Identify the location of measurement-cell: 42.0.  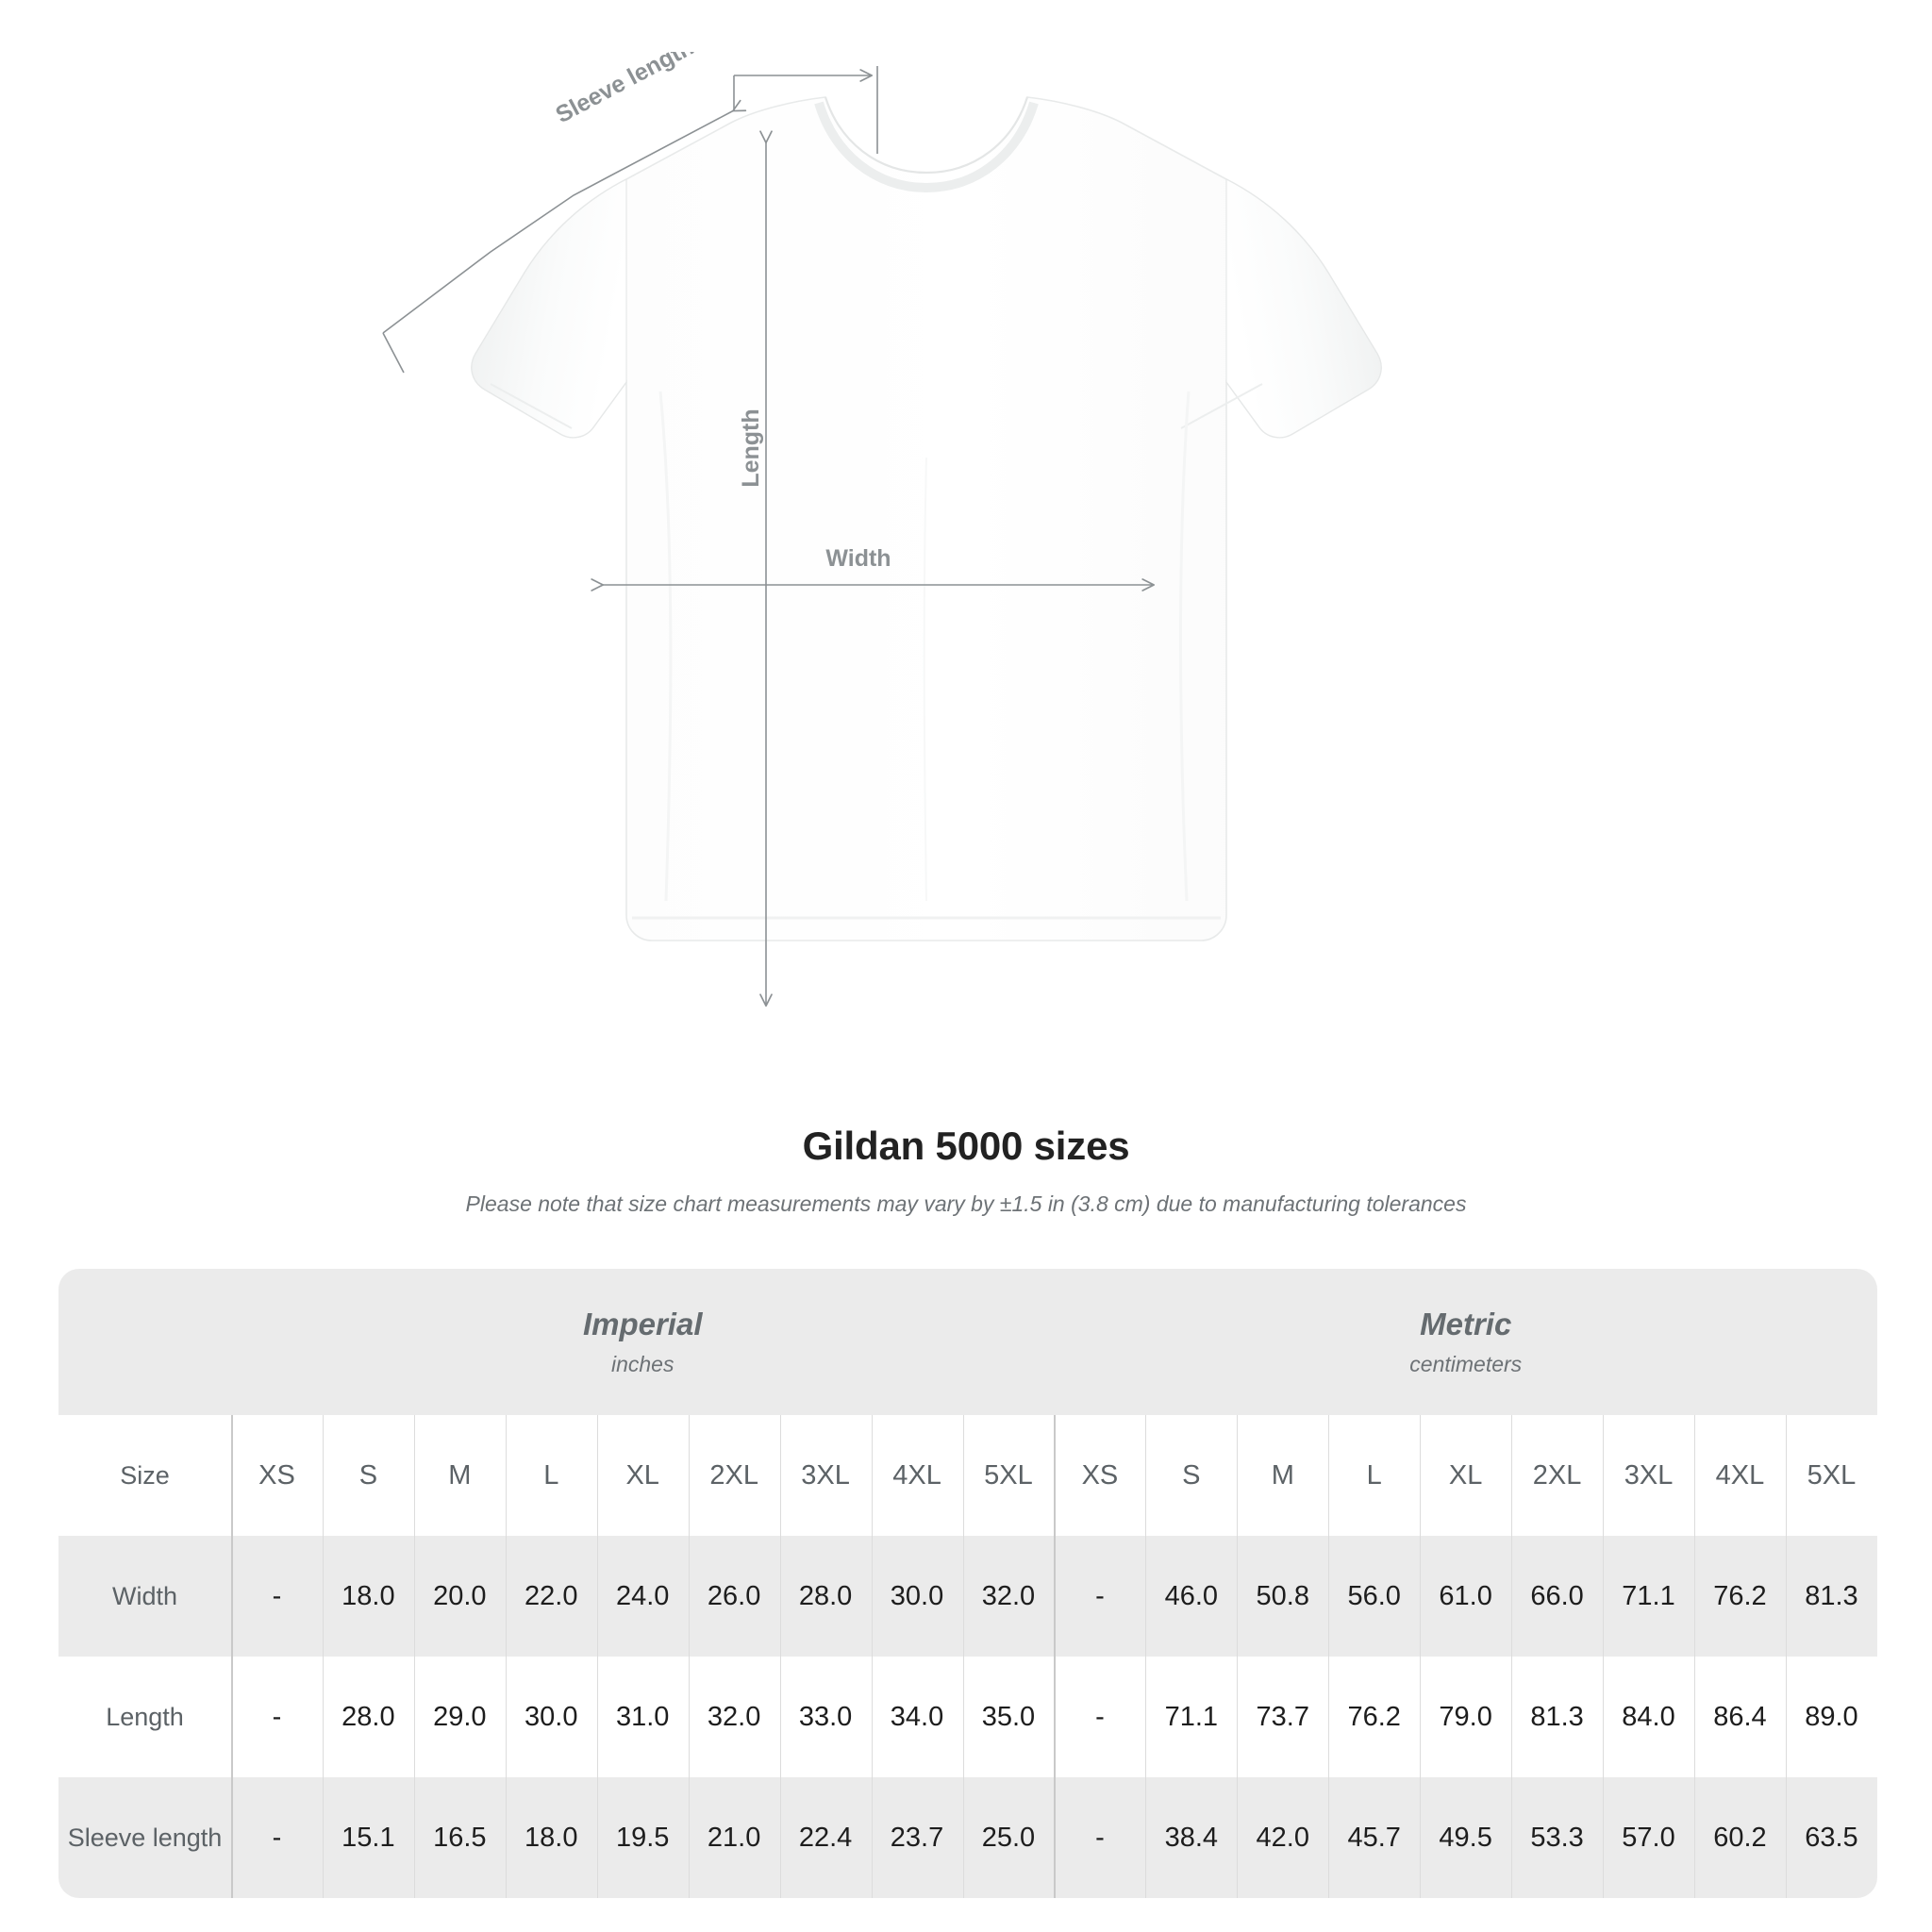
(1283, 1838).